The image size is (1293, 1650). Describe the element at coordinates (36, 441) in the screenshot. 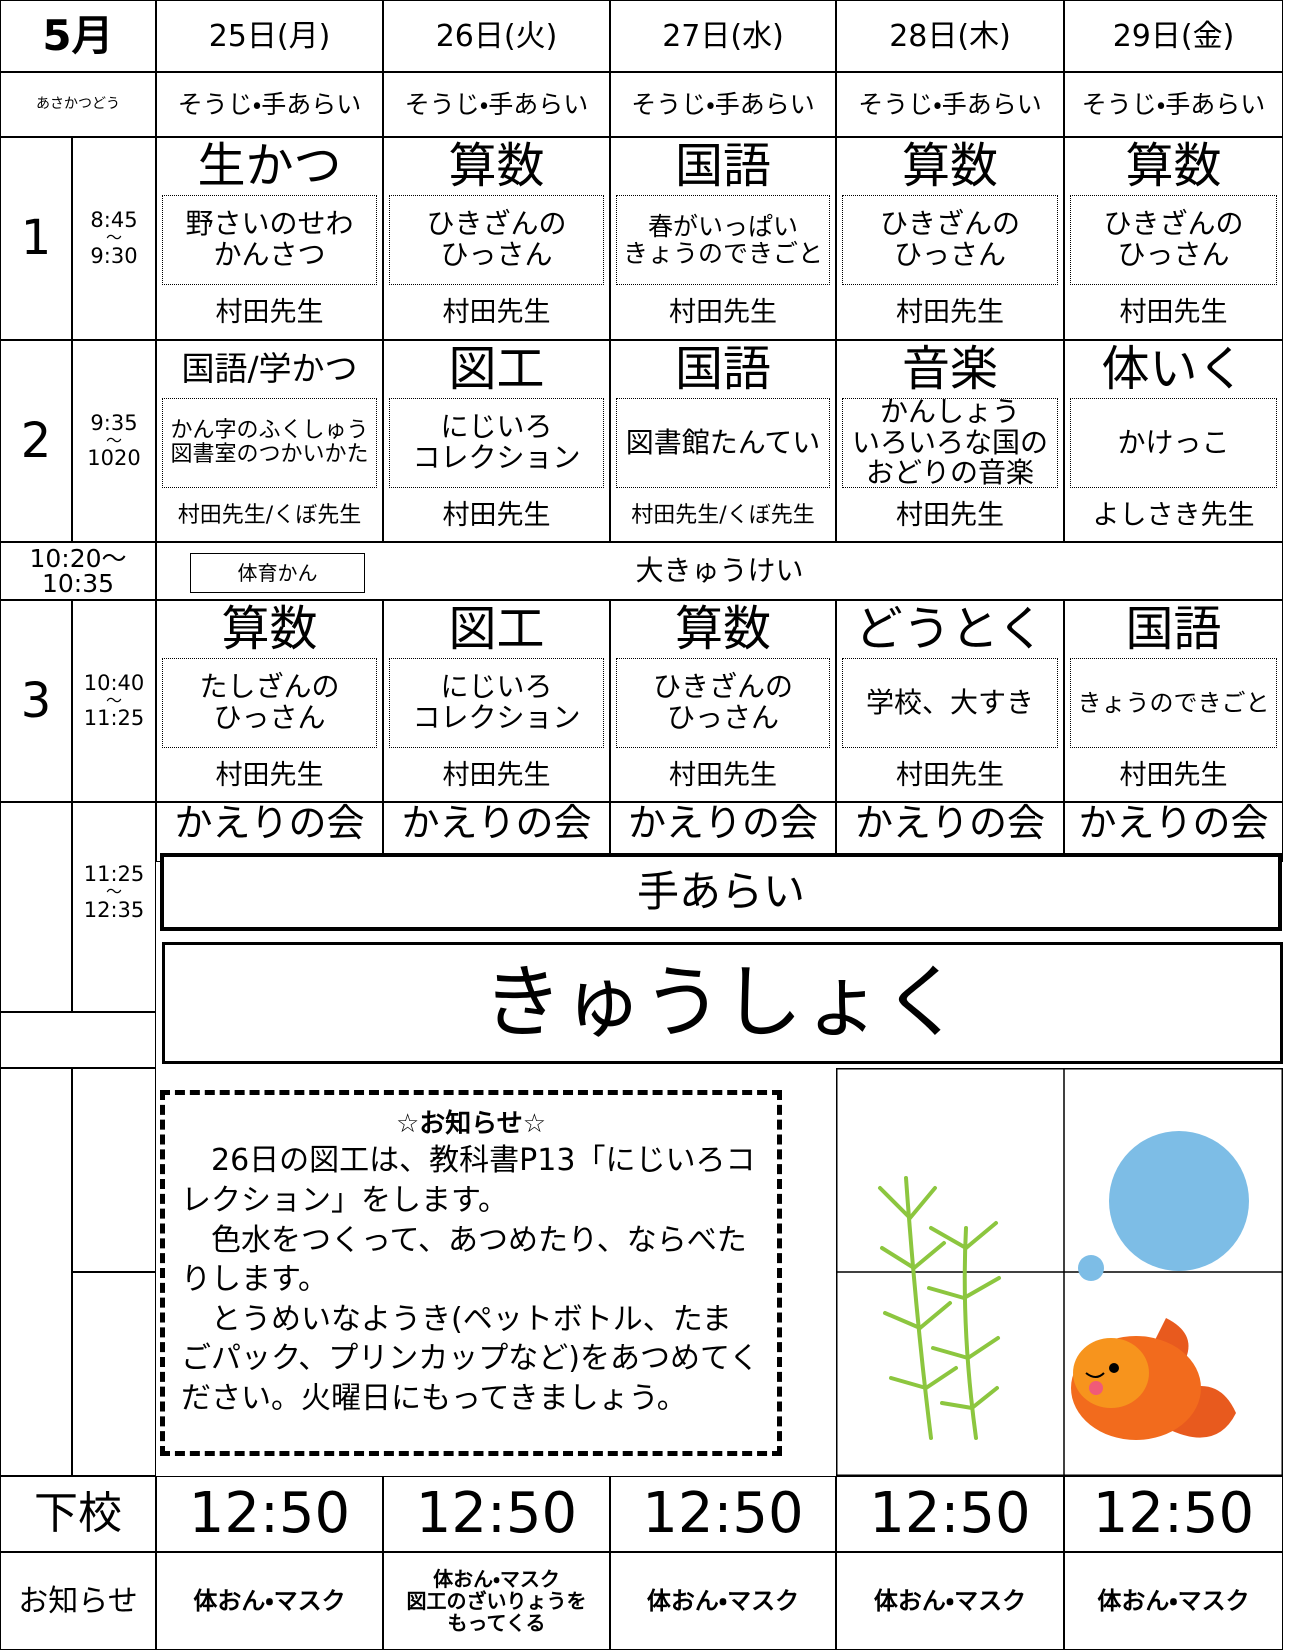

I see `period-number: 2` at that location.